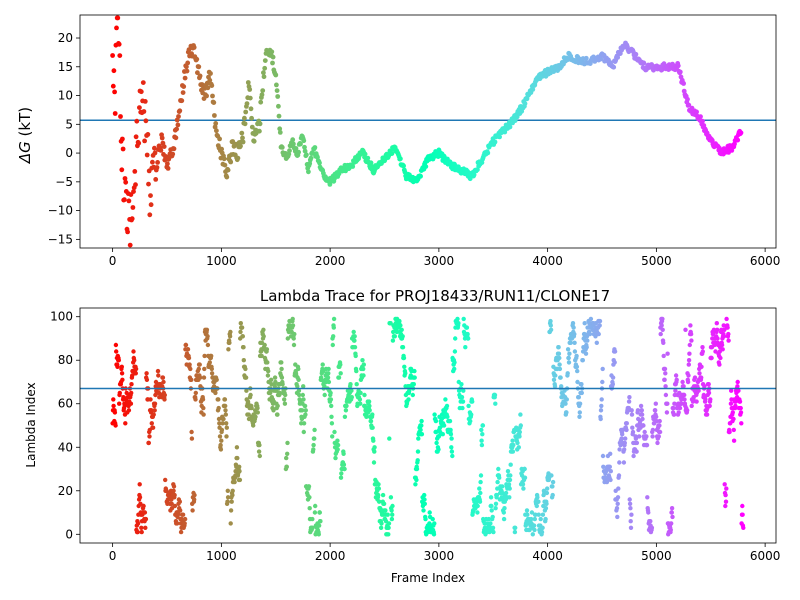 This screenshot has width=800, height=600. Describe the element at coordinates (439, 261) in the screenshot. I see `delta-g-x-tick-label: 3000` at that location.